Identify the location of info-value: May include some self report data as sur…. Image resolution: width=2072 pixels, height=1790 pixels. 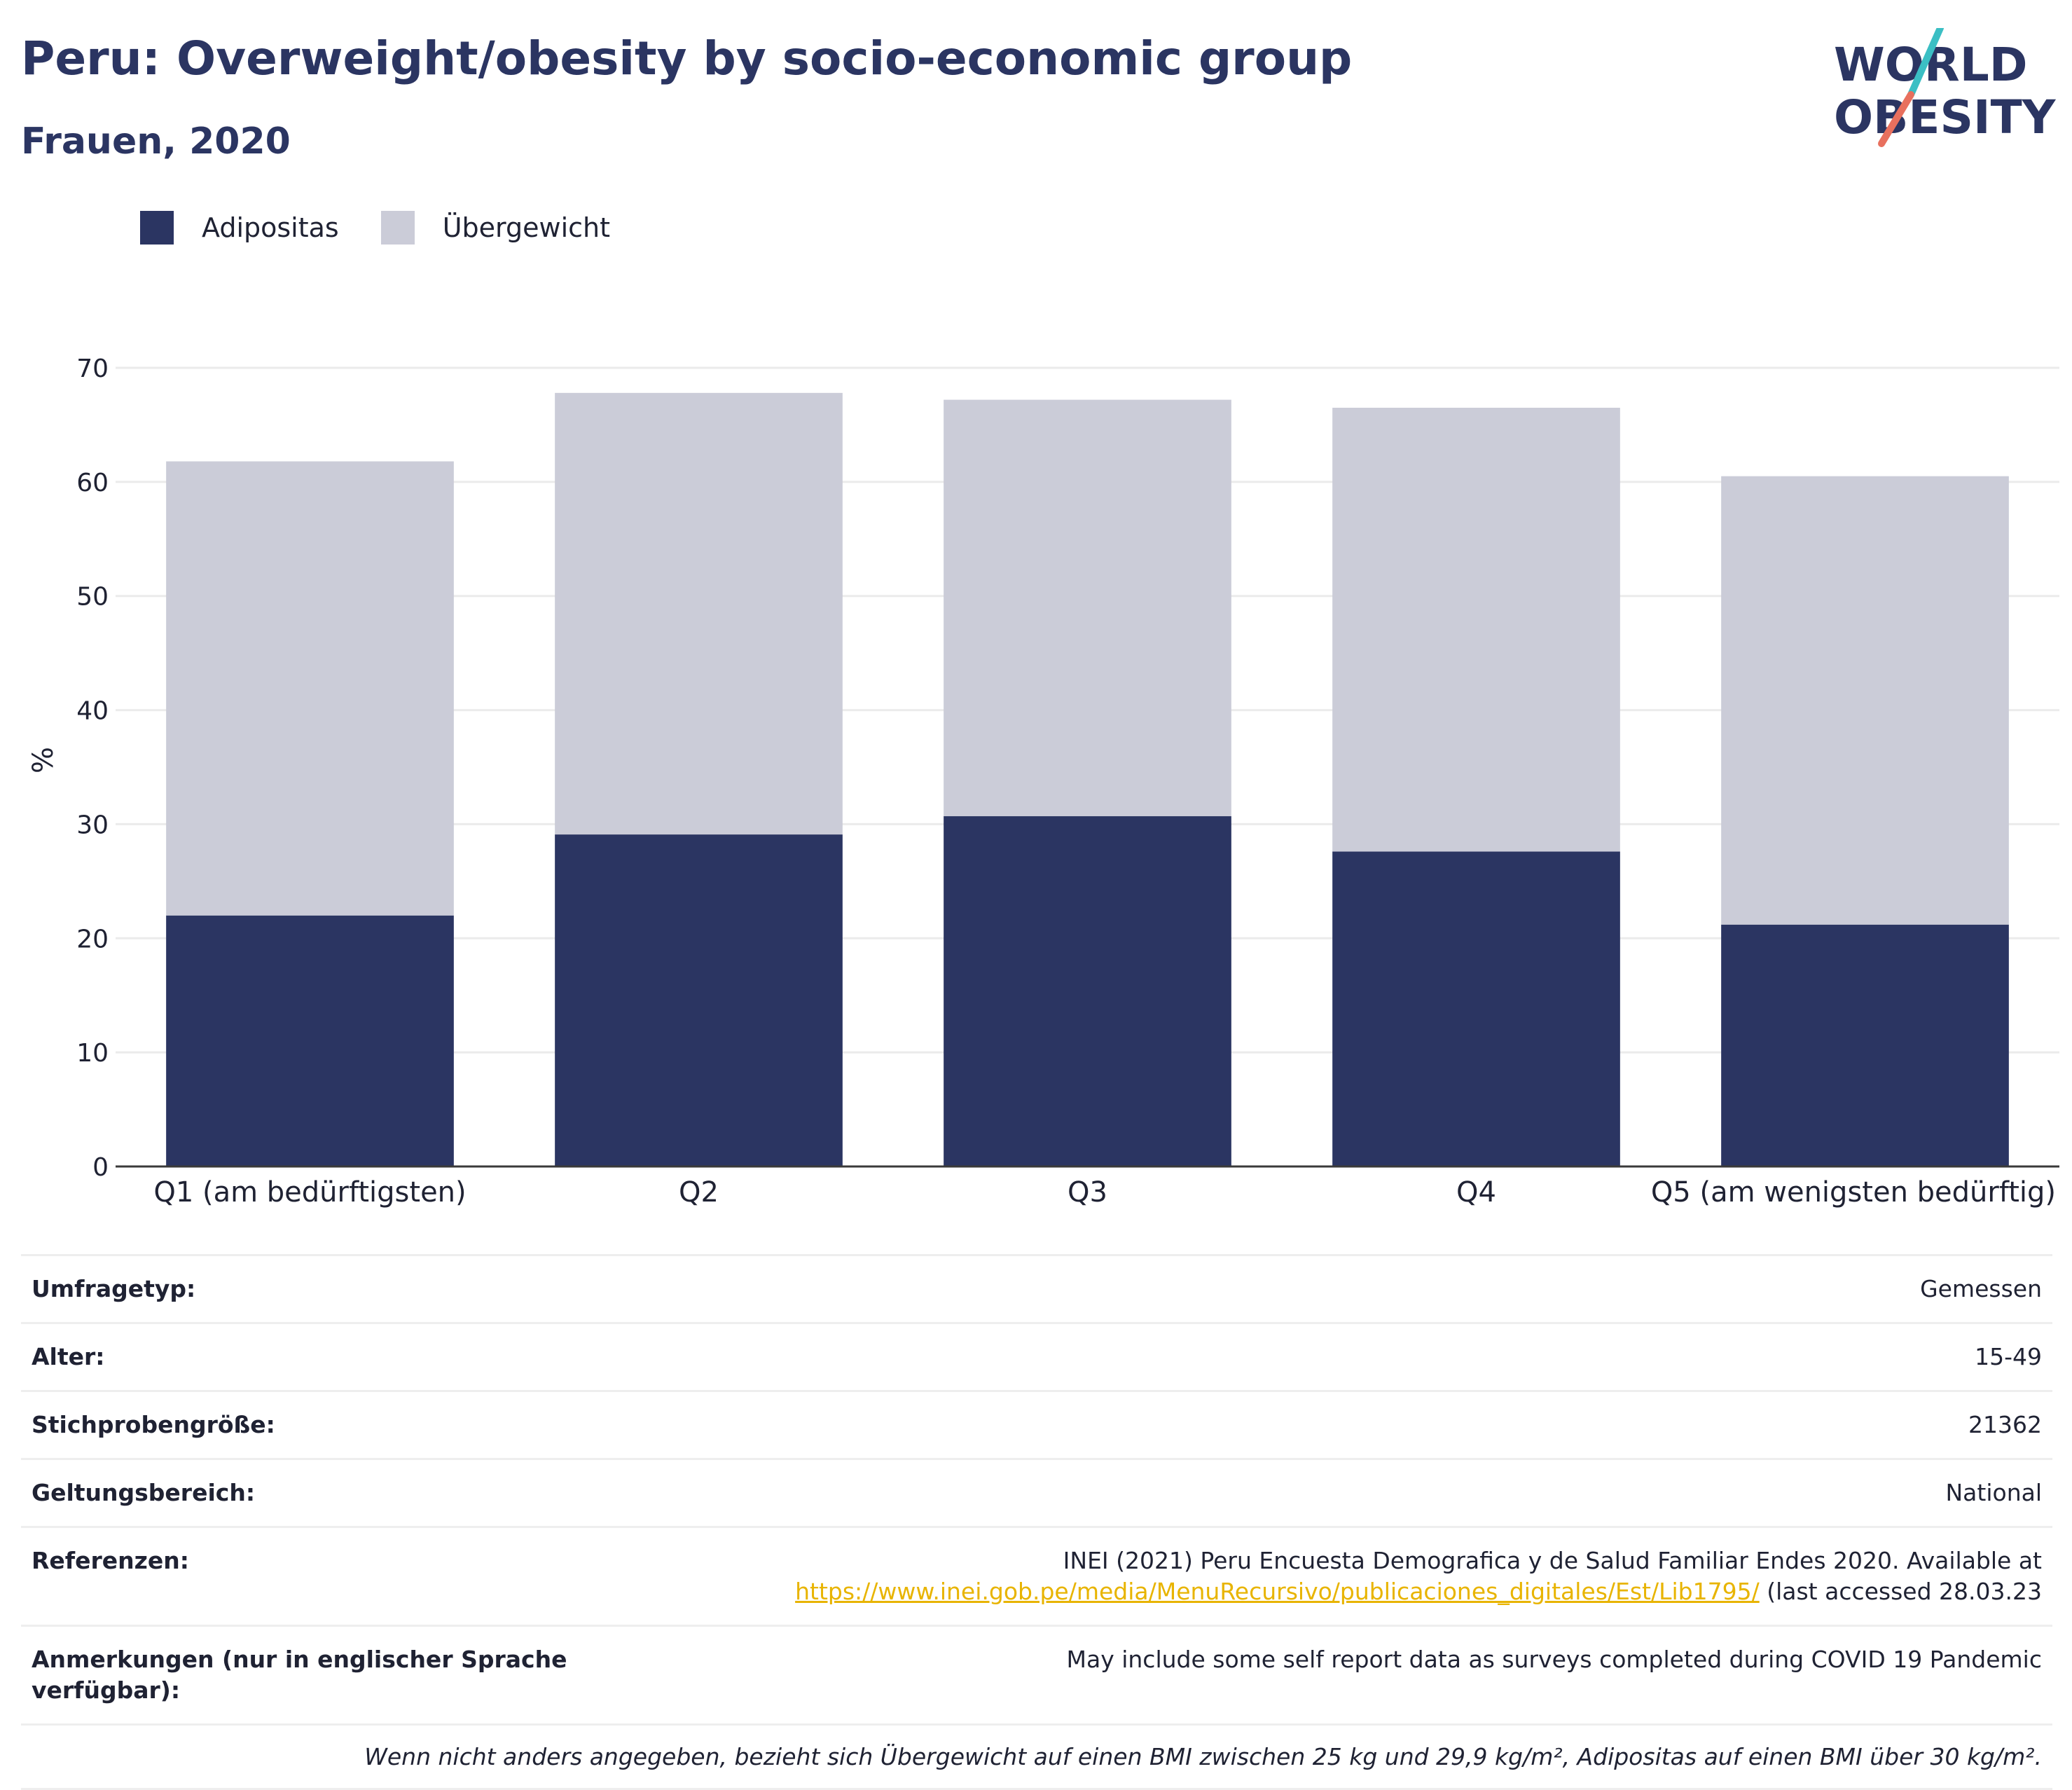
(1555, 1659).